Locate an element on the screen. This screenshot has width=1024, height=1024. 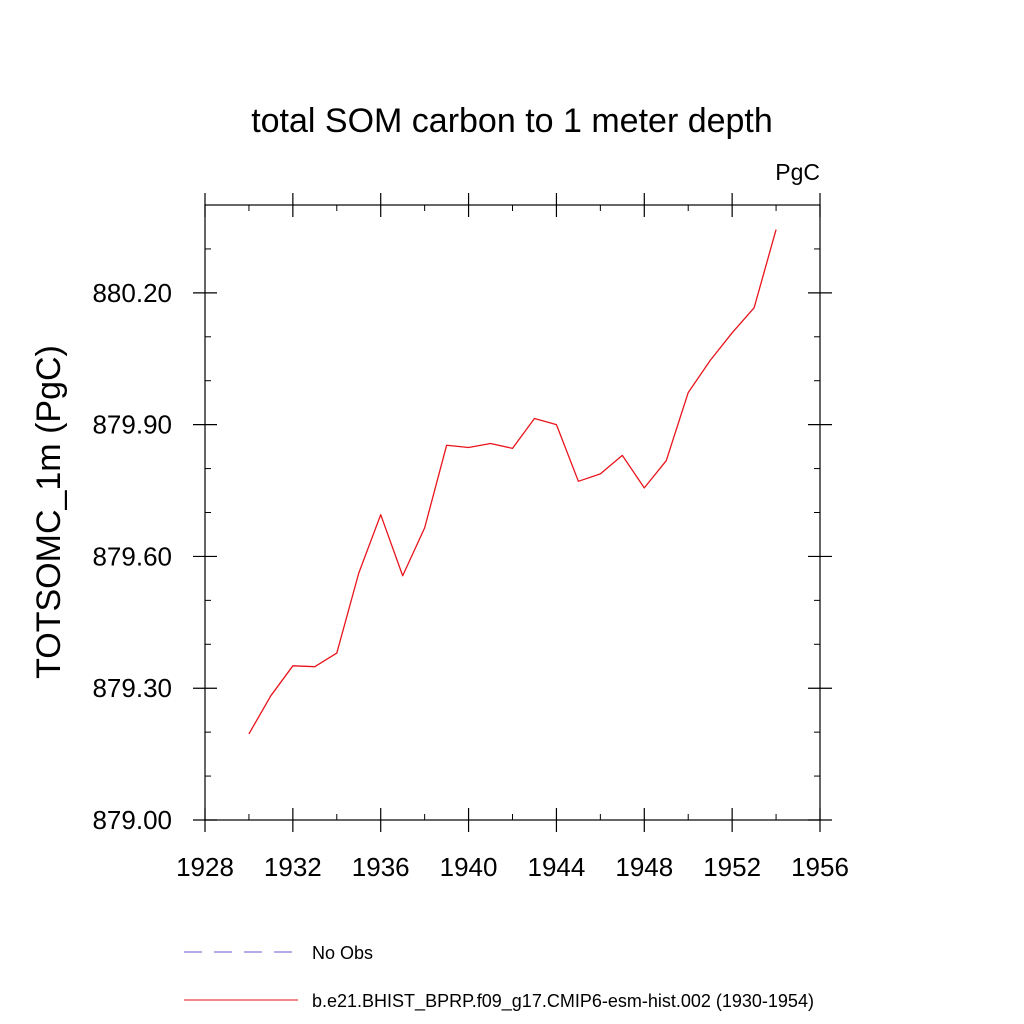
x-tick-label: 1932 is located at coordinates (293, 867).